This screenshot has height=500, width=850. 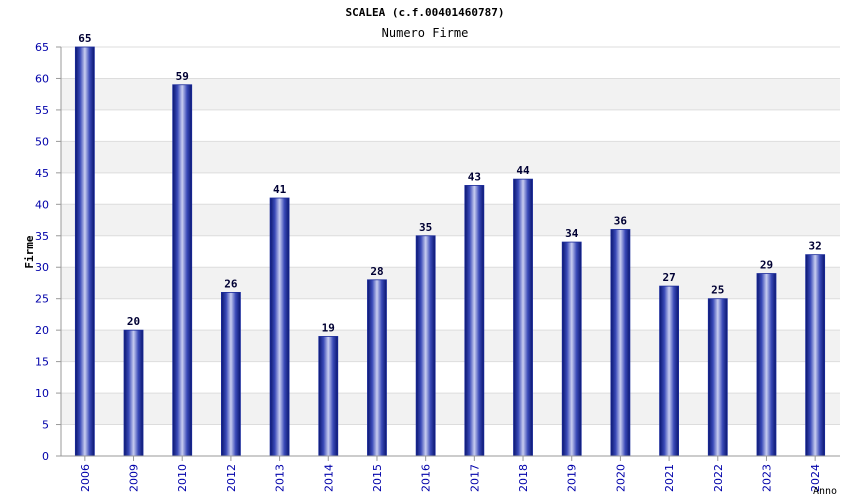 I want to click on bar-2024, so click(x=815, y=355).